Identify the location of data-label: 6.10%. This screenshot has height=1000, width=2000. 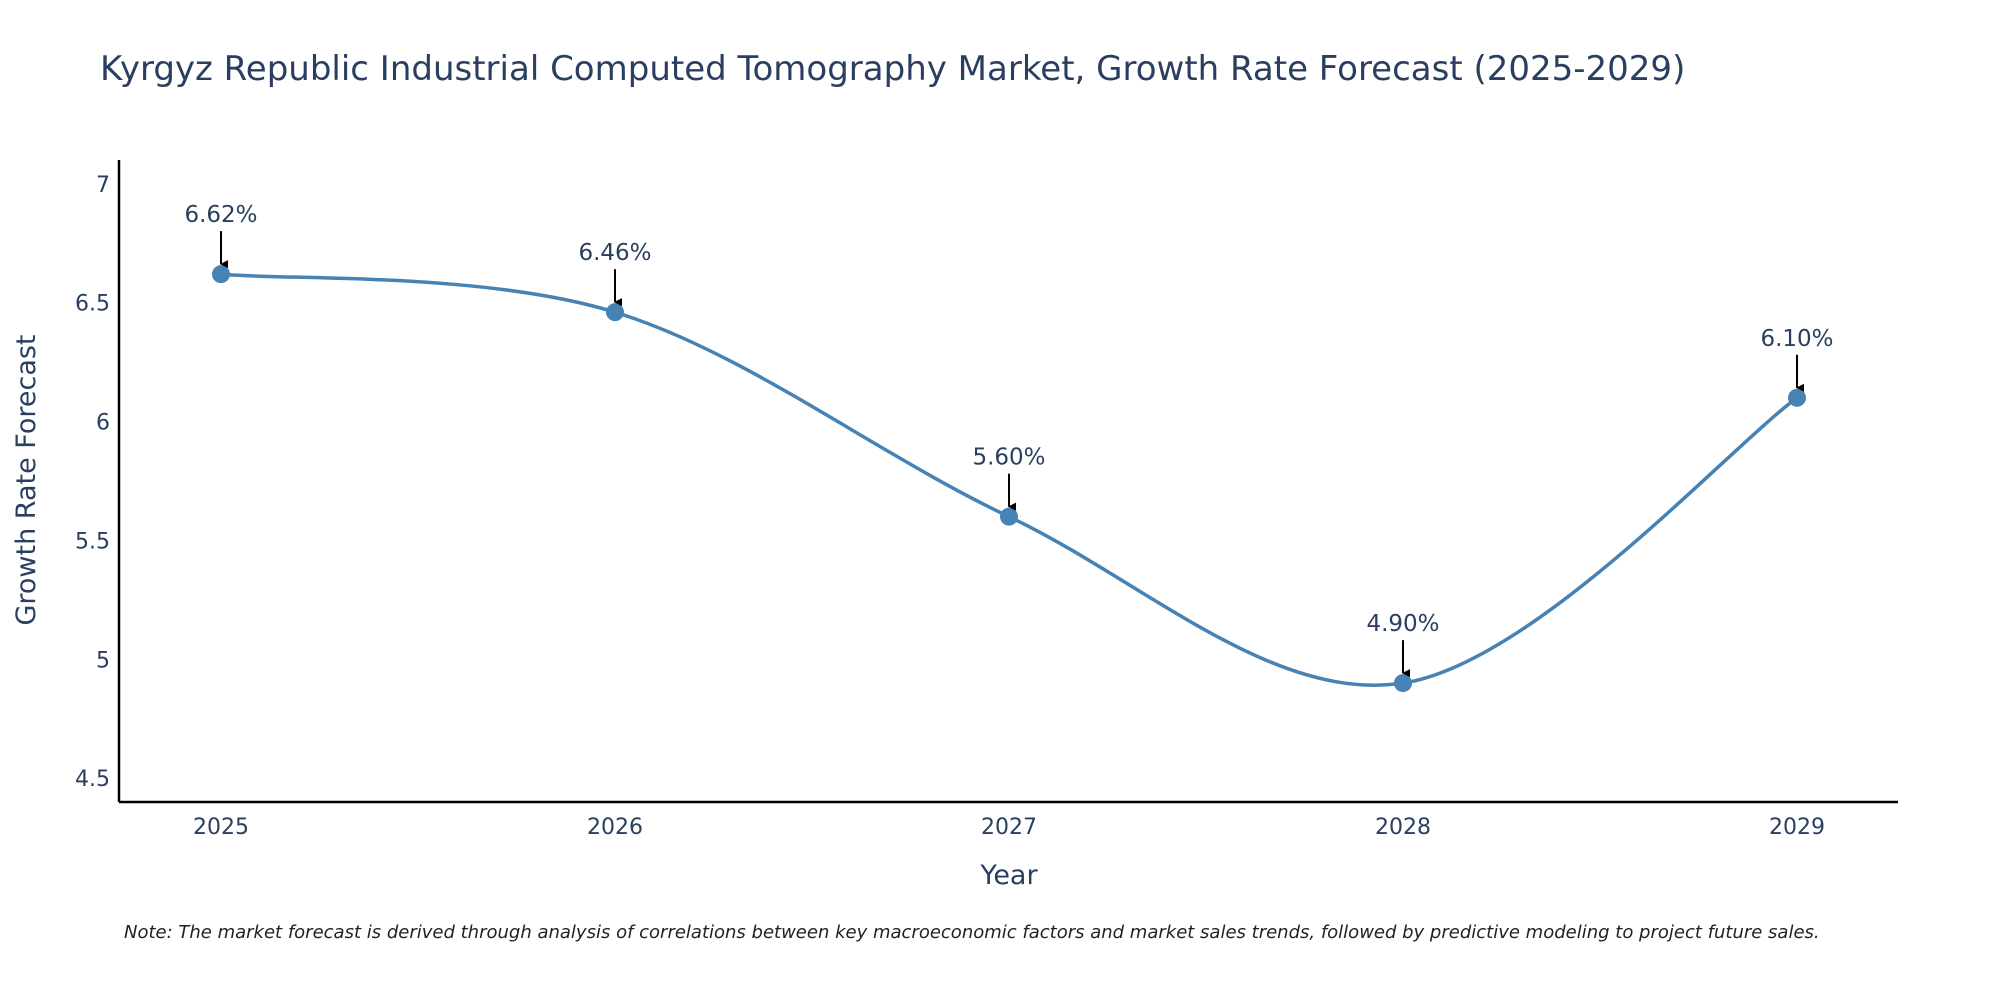
(1796, 339).